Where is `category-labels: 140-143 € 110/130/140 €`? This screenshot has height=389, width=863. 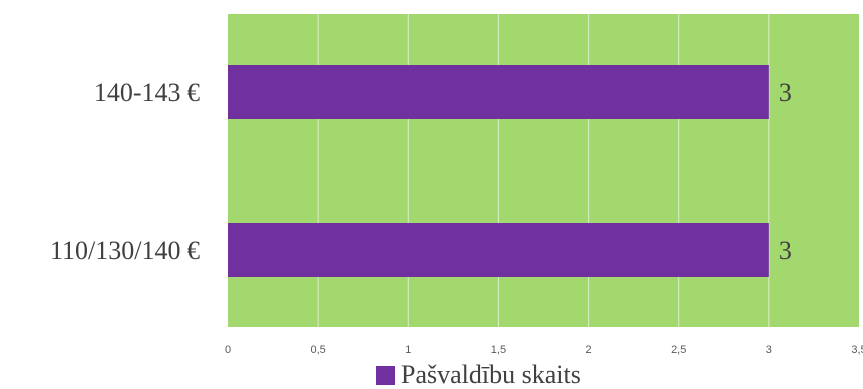 category-labels: 140-143 € 110/130/140 € is located at coordinates (125, 171).